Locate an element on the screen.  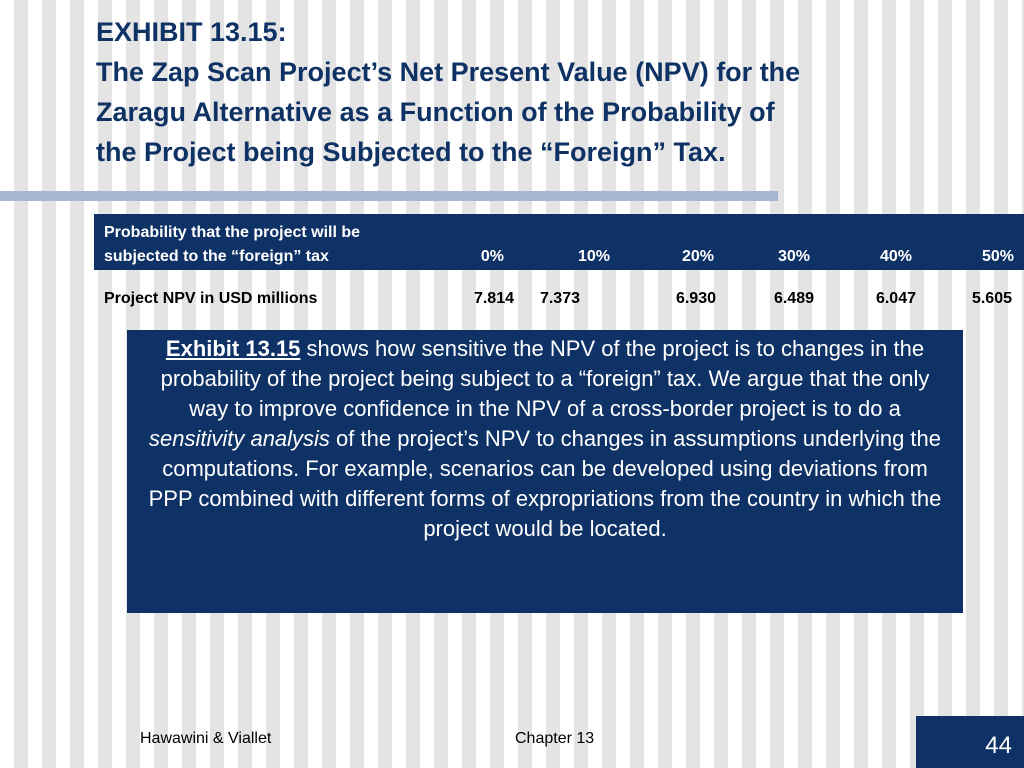
exhibit-number: EXHIBIT 13.15: is located at coordinates (191, 32).